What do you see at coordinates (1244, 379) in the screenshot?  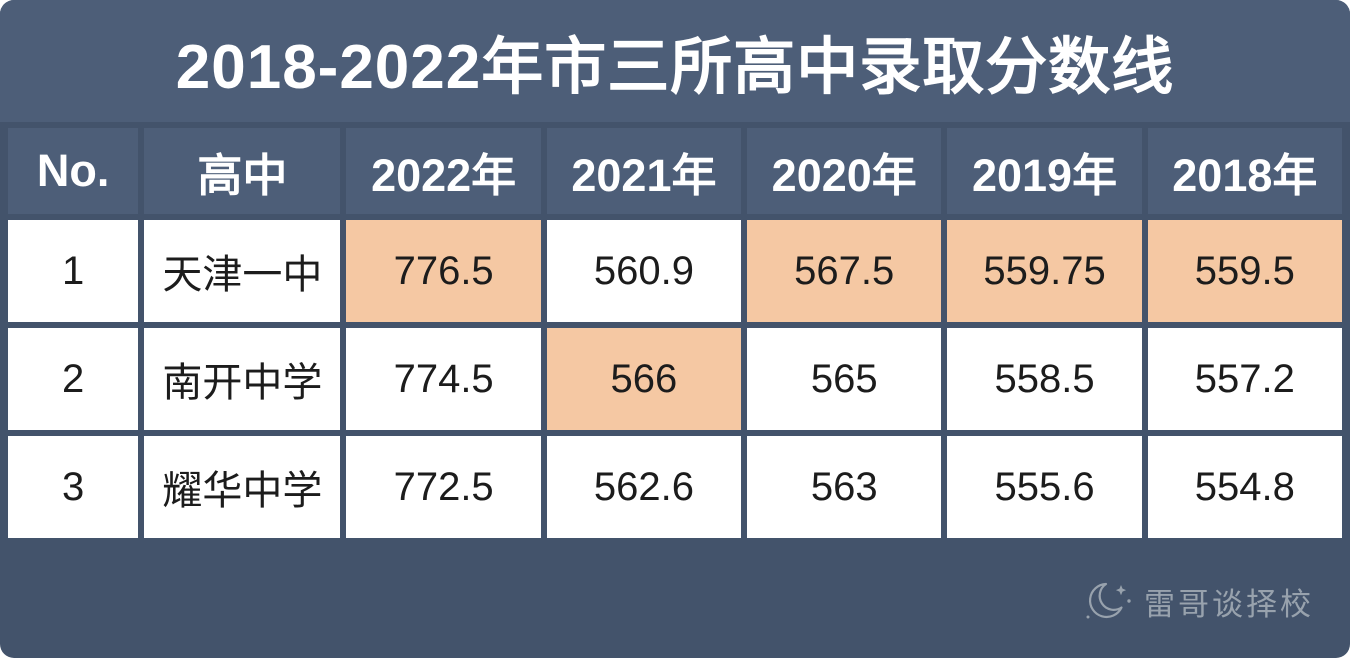 I see `score-cell: 557.2` at bounding box center [1244, 379].